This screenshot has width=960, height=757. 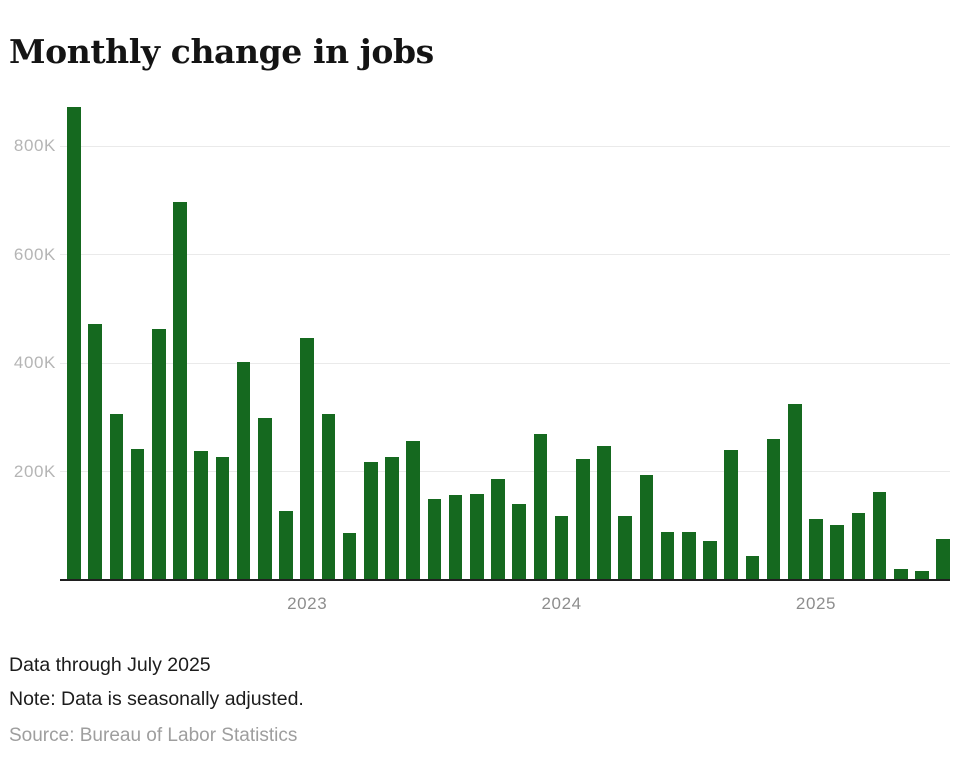 I want to click on bar-feb-2024, so click(x=583, y=519).